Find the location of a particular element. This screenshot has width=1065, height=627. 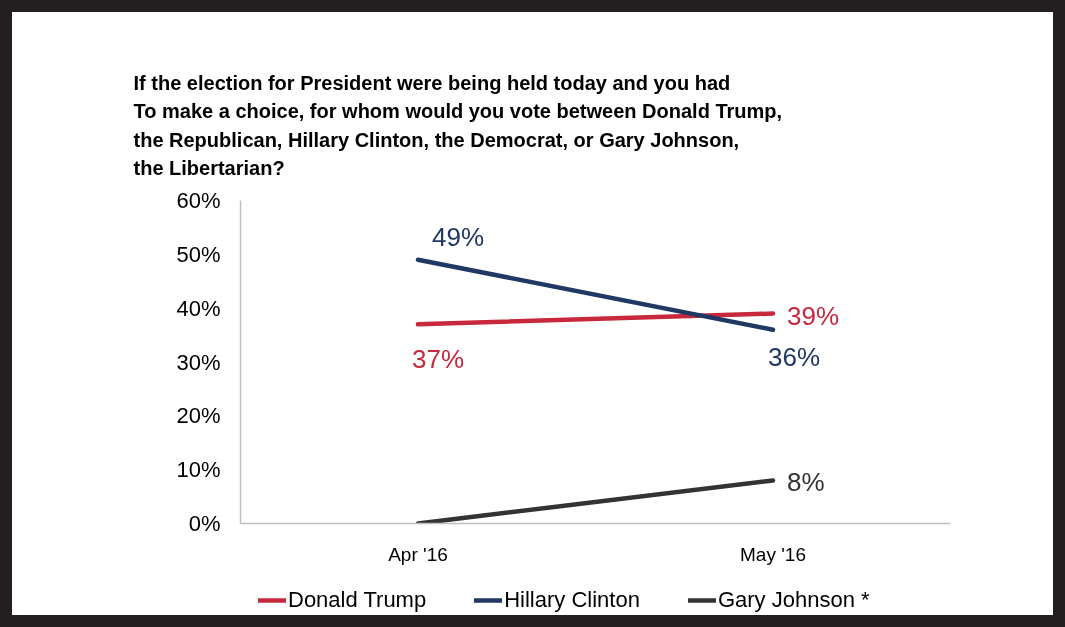

data-label: 49% is located at coordinates (458, 236).